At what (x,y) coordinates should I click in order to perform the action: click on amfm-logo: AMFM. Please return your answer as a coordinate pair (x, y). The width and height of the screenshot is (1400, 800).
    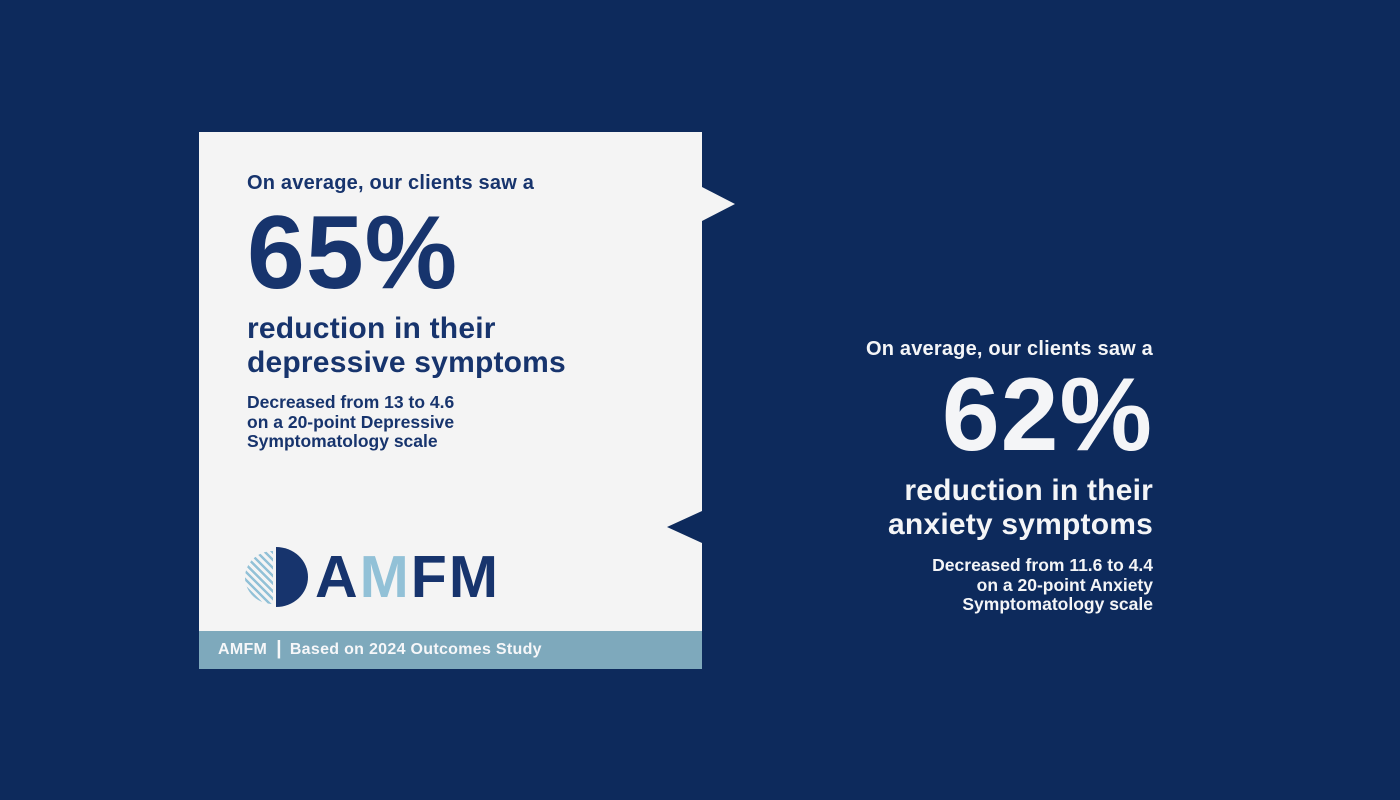
    Looking at the image, I should click on (372, 577).